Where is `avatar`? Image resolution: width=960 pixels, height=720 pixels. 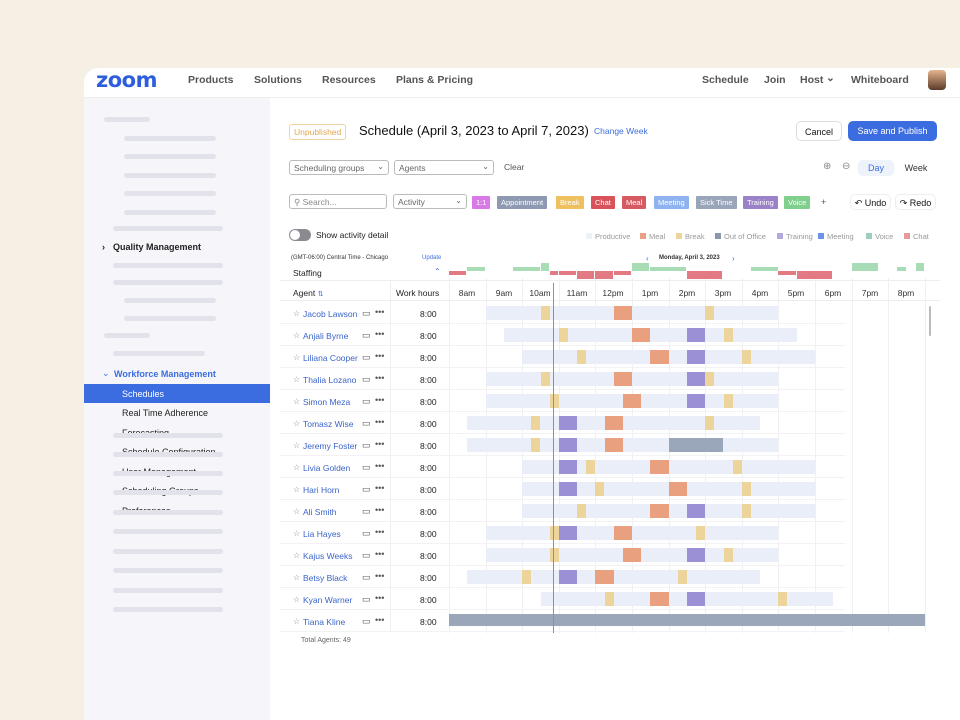 avatar is located at coordinates (937, 80).